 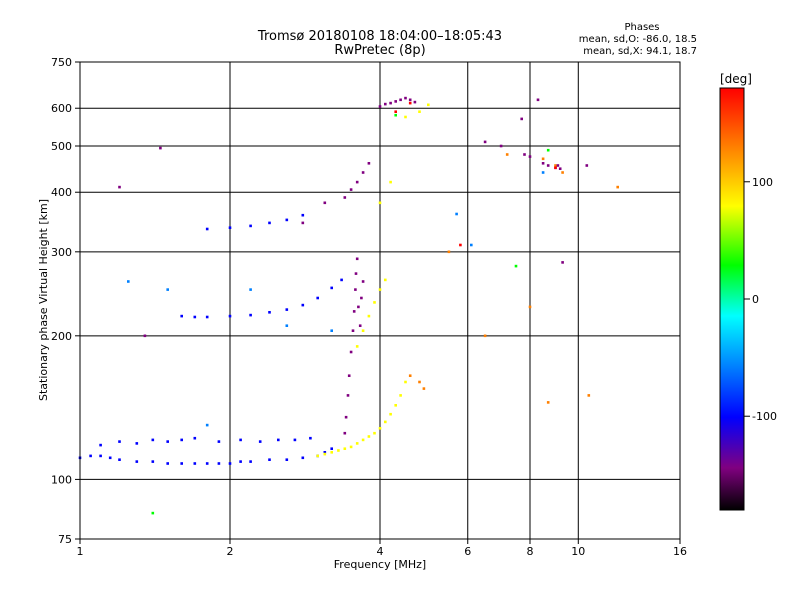 What do you see at coordinates (736, 79) in the screenshot?
I see `colorbar-label: [deg]` at bounding box center [736, 79].